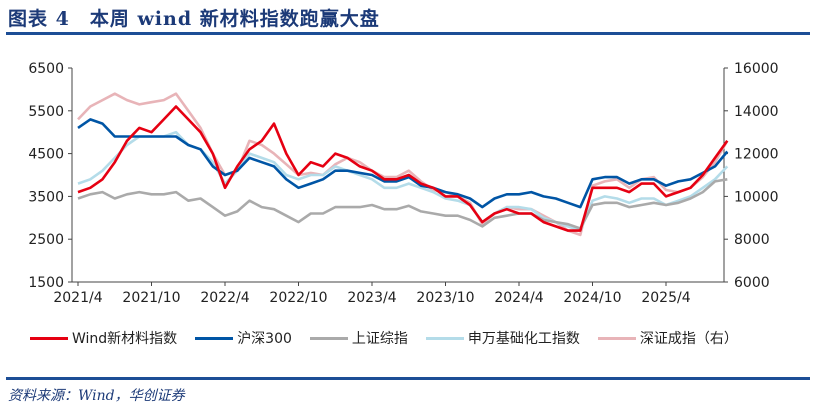 The image size is (816, 410). What do you see at coordinates (752, 283) in the screenshot?
I see `y-right-tick-label: 6000` at bounding box center [752, 283].